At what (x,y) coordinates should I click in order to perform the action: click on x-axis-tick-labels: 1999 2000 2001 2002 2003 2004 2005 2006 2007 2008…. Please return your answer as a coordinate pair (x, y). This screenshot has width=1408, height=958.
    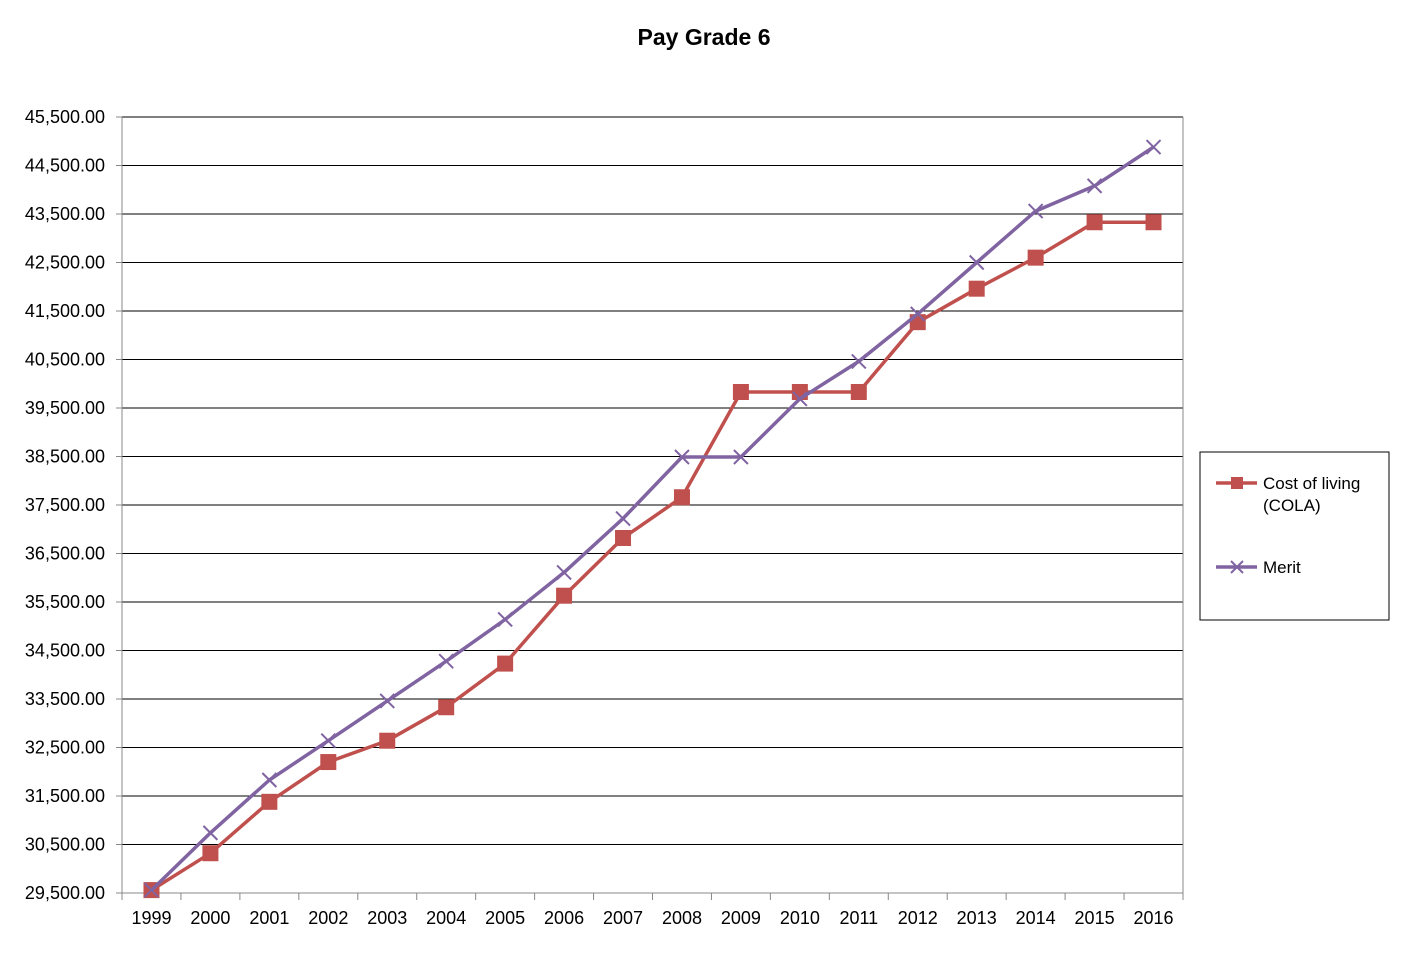
    Looking at the image, I should click on (652, 918).